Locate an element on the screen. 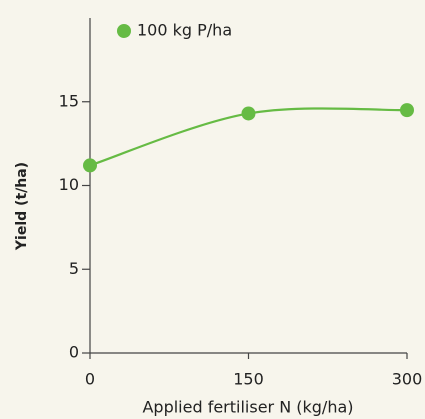 The image size is (425, 419). y-tick-label: 15 is located at coordinates (69, 100).